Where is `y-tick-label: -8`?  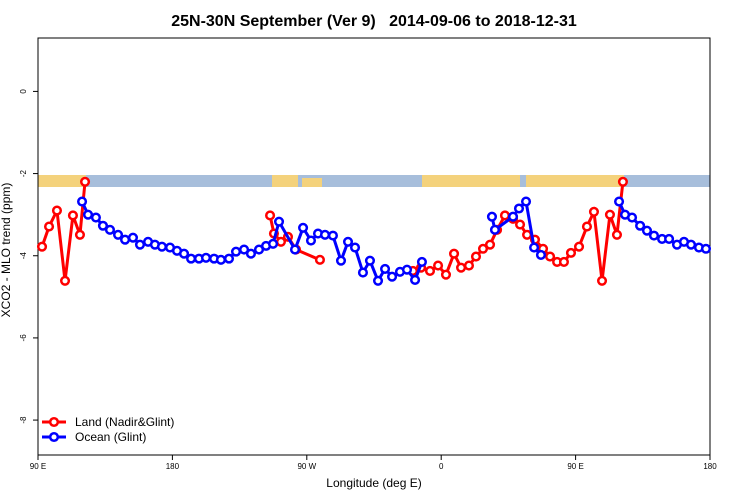
y-tick-label: -8 is located at coordinates (23, 420).